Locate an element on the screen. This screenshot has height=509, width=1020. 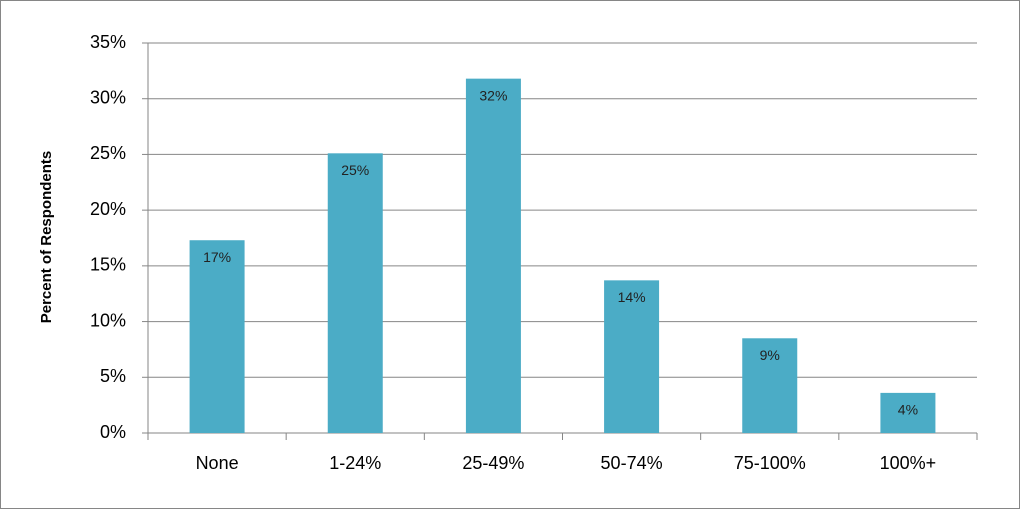
y-axis-title: Percent of Respondents is located at coordinates (46, 237).